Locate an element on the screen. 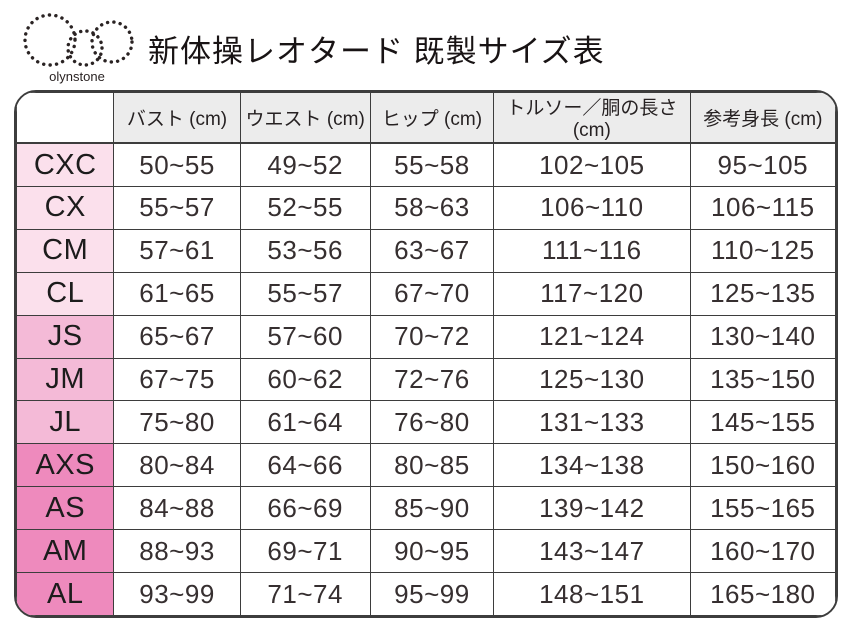 This screenshot has height=643, width=851. table-row-jl: JL 75~80 61~64 76~80 131~133 145~155 is located at coordinates (426, 422).